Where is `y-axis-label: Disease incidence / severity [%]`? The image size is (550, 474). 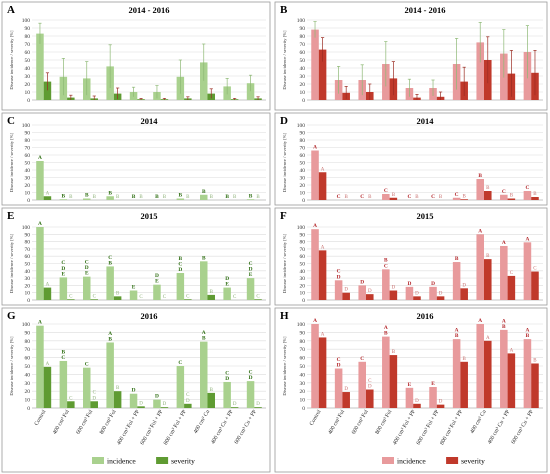 y-axis-label: Disease incidence / severity [%] is located at coordinates (11, 60).